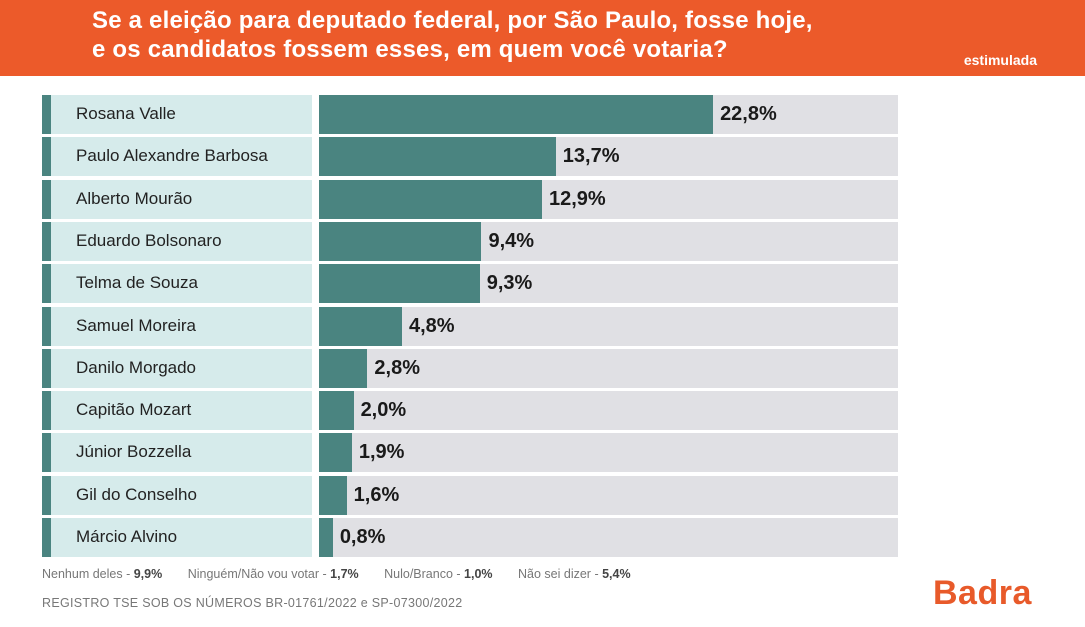  I want to click on bar-row: Telma de Souza 9,3%, so click(470, 284).